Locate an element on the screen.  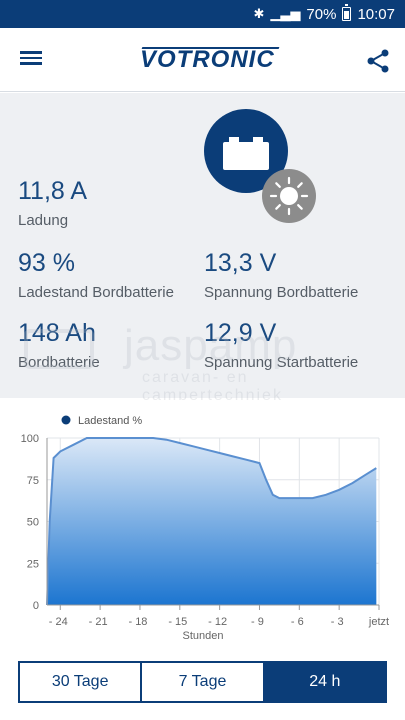
metric-charge-current: 11,8 A Ladung is located at coordinates (52, 203).